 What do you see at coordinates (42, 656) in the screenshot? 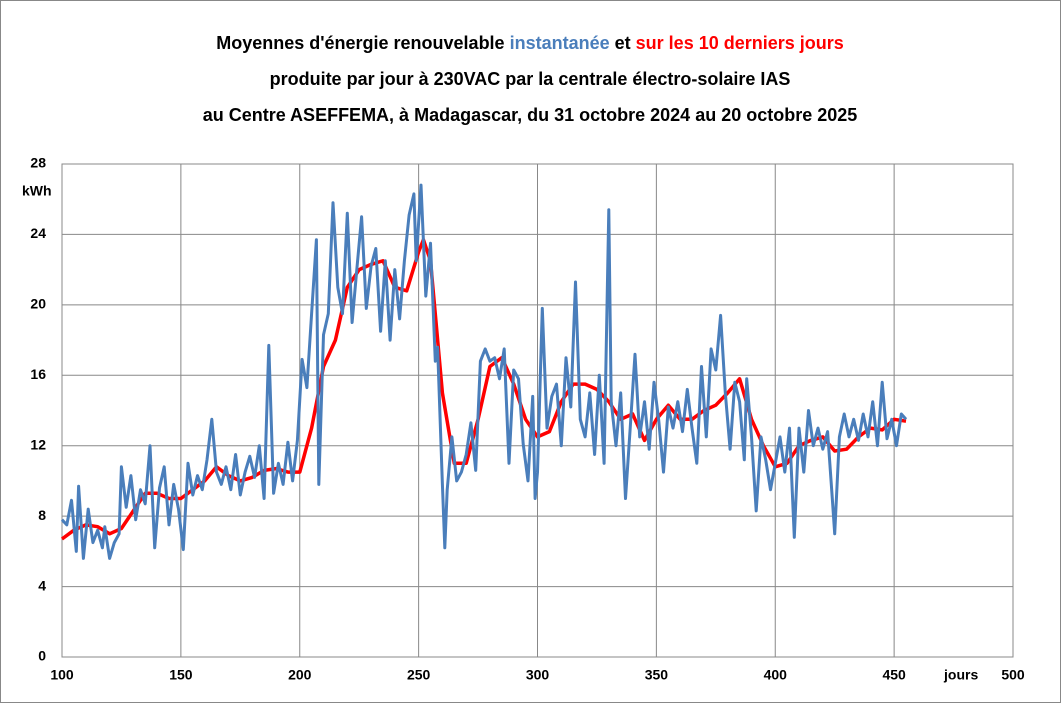
I see `y-tick-label: 0` at bounding box center [42, 656].